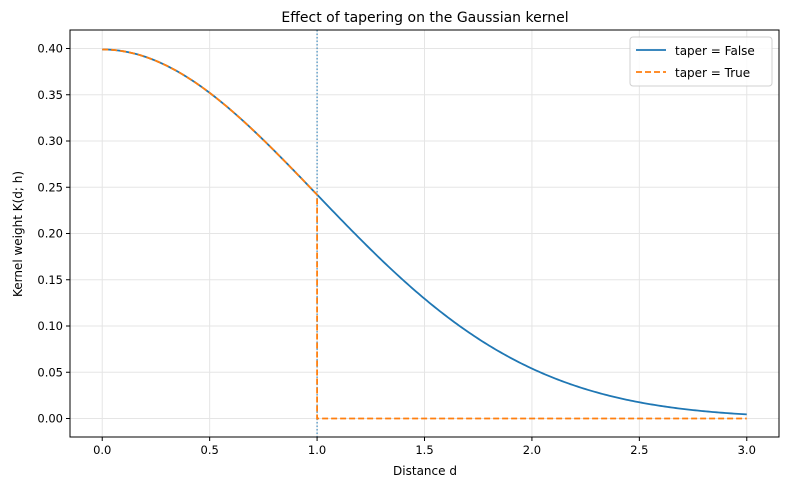 This screenshot has height=490, width=790. I want to click on x-tick-label: 3.0, so click(747, 450).